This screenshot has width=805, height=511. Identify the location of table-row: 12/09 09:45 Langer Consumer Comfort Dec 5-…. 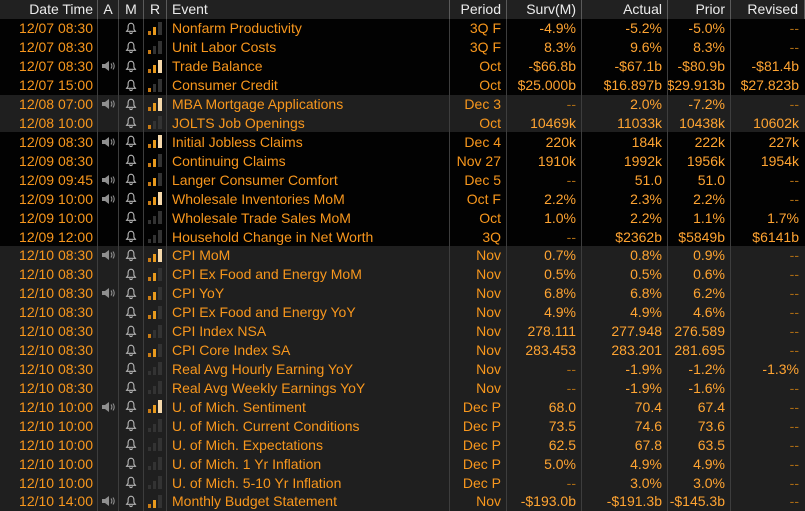
(402, 180).